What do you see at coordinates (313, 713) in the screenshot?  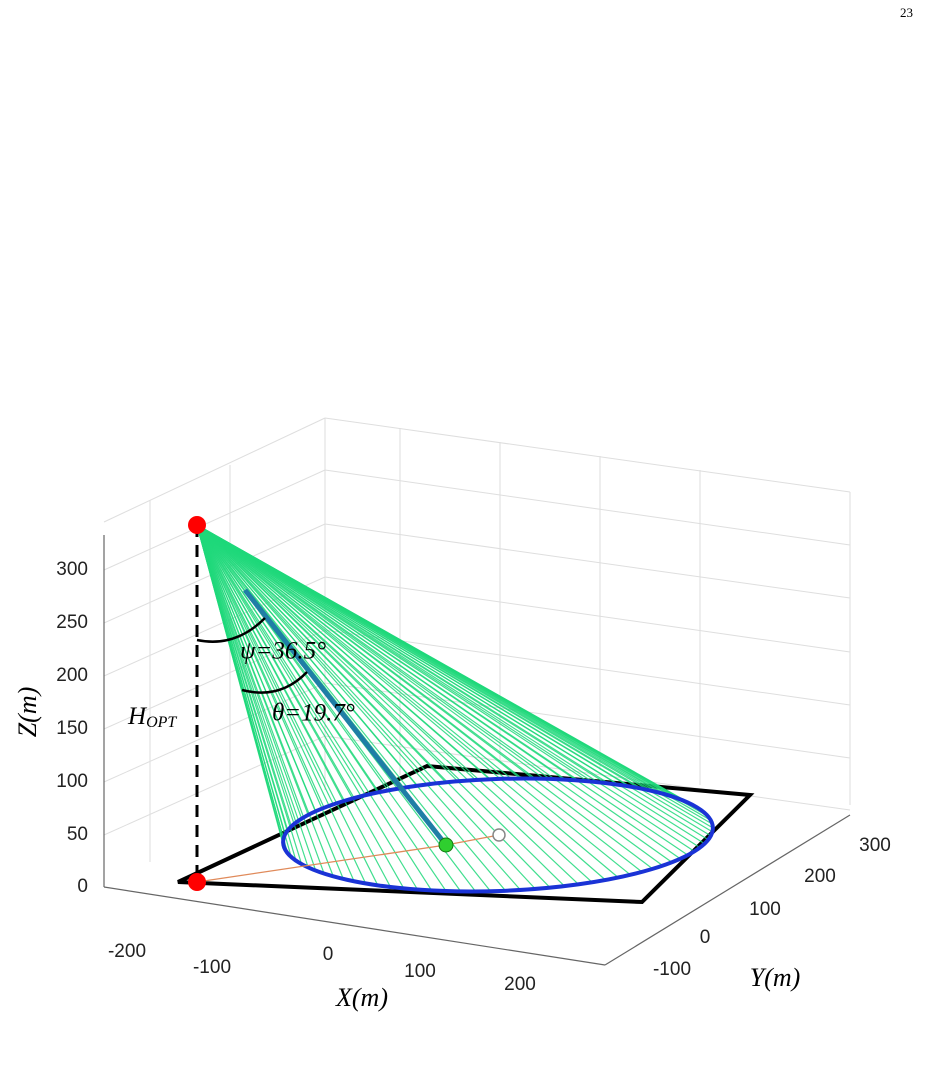 I see `theta-label: θ=19.7°` at bounding box center [313, 713].